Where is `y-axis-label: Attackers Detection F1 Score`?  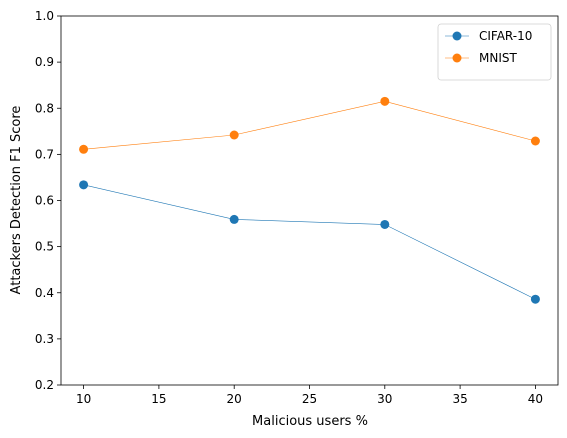
y-axis-label: Attackers Detection F1 Score is located at coordinates (16, 200).